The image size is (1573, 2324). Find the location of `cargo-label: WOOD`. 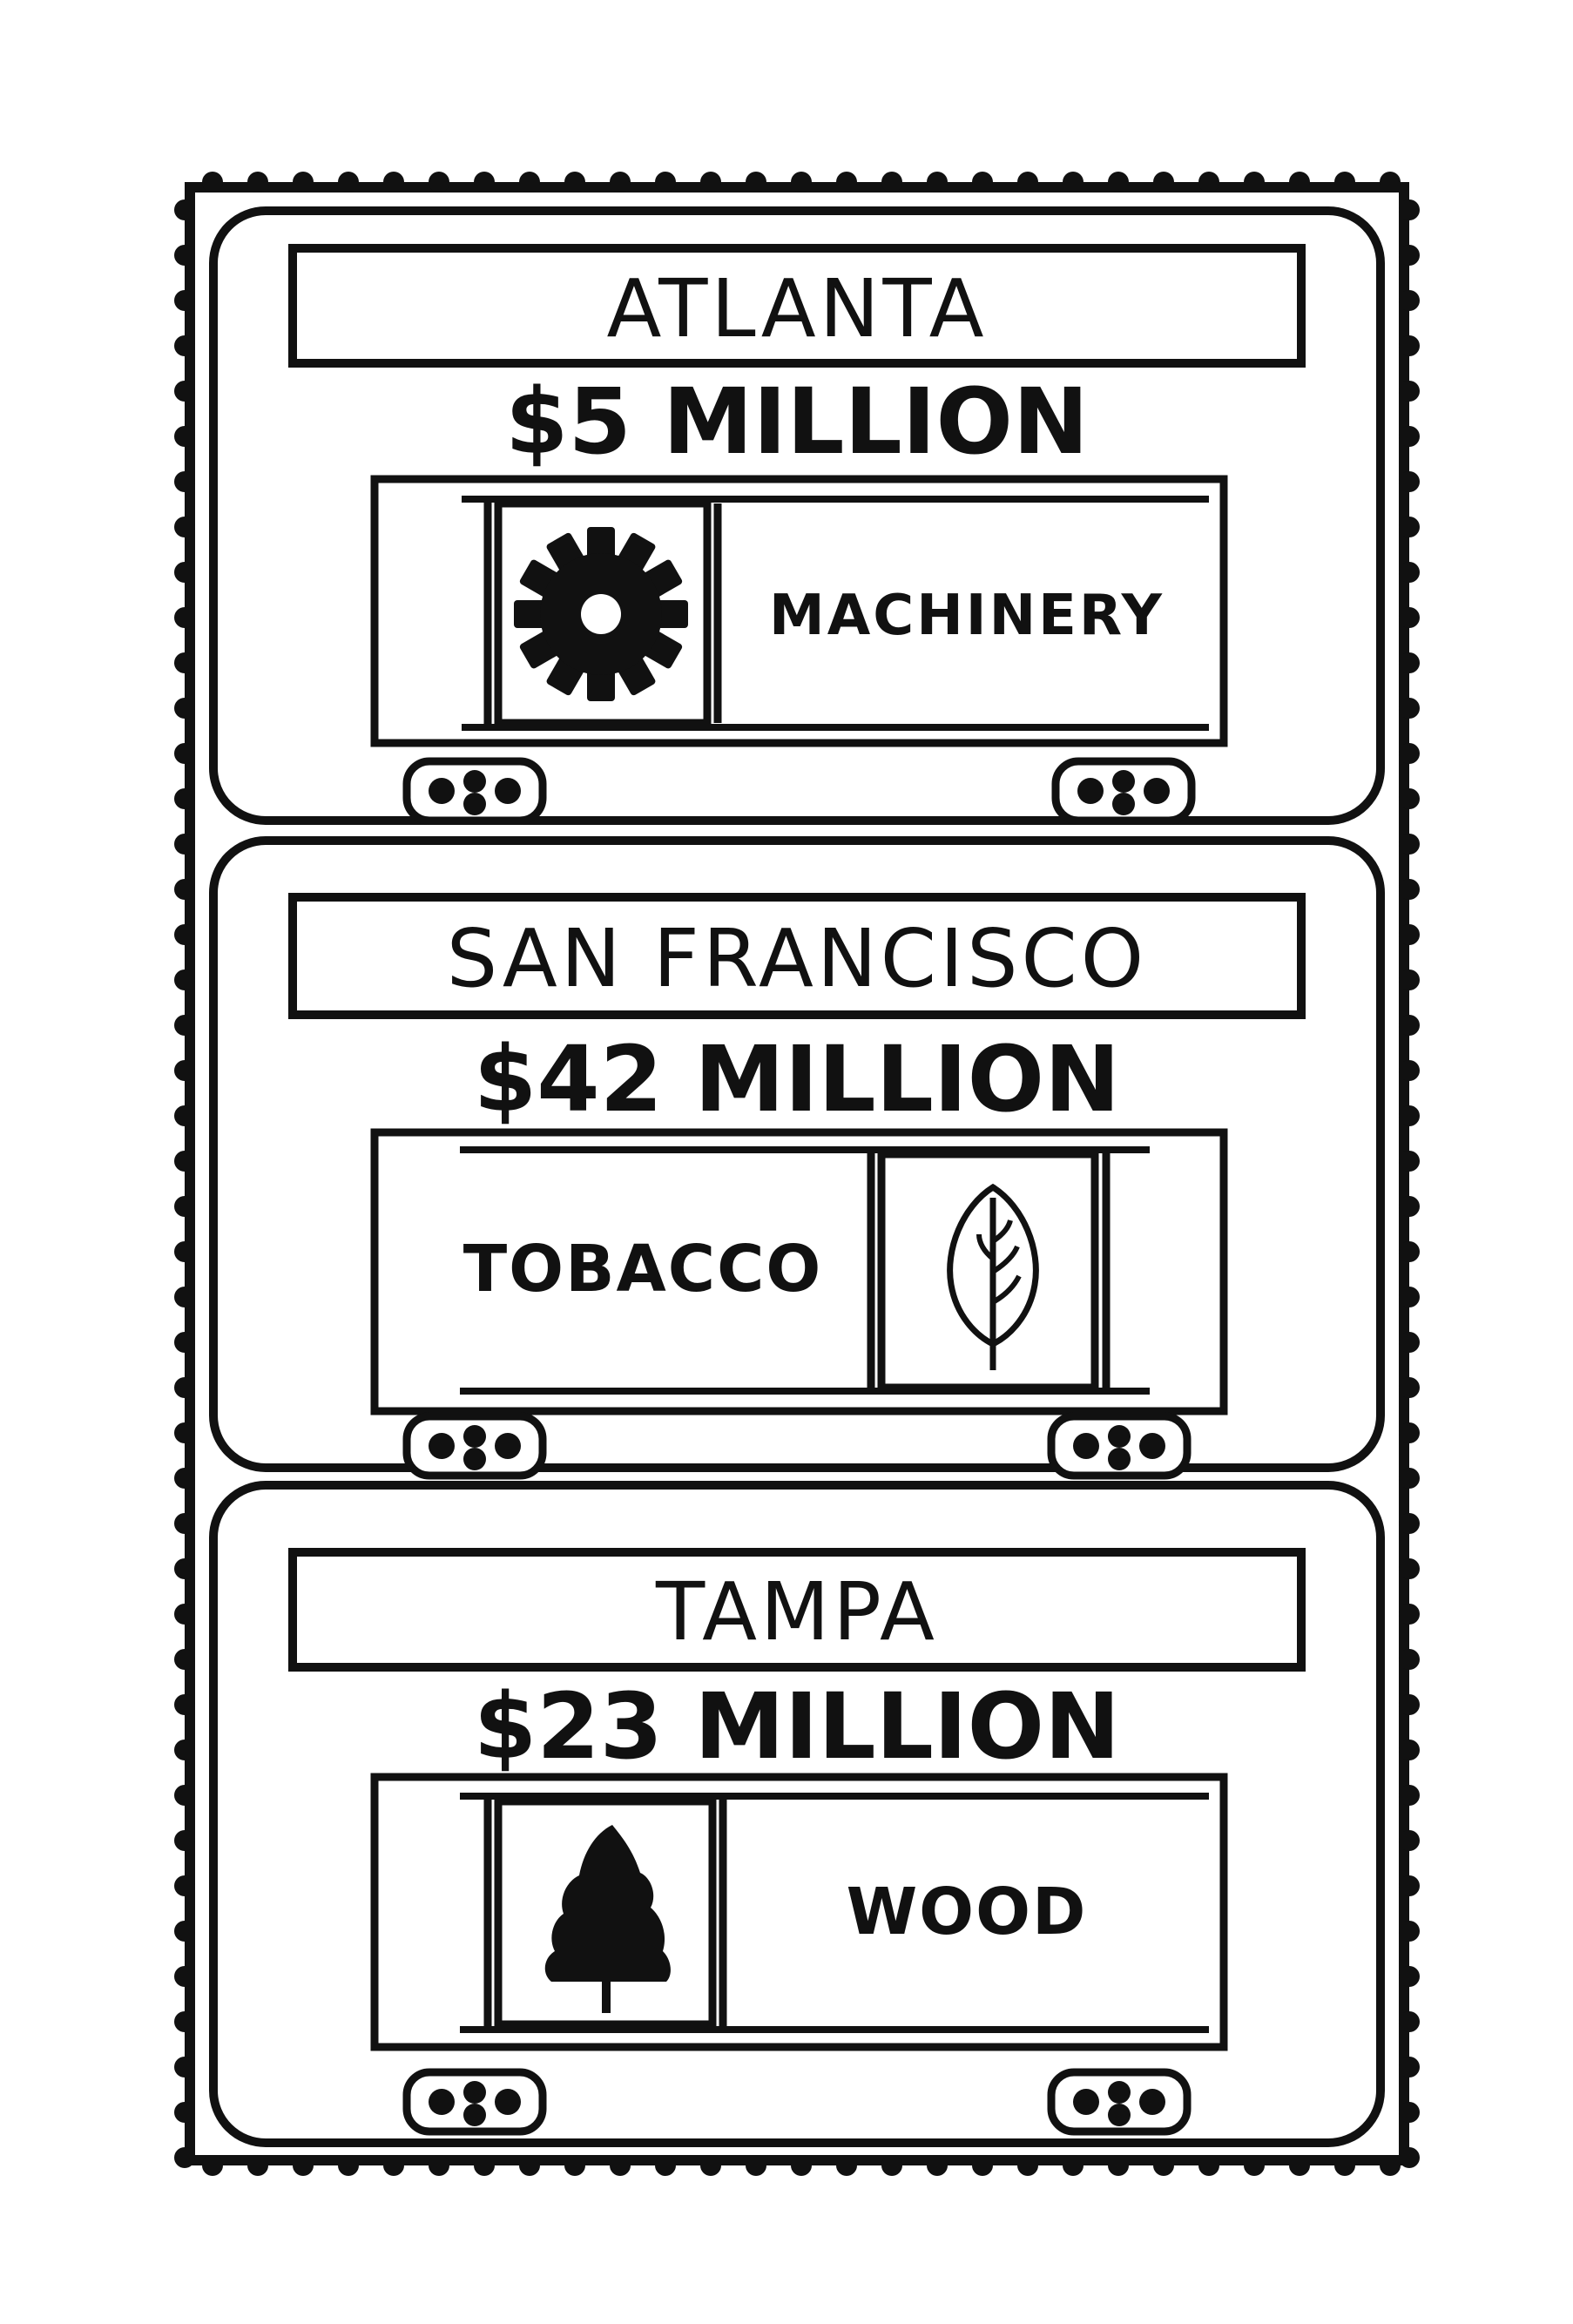

cargo-label: WOOD is located at coordinates (967, 1912).